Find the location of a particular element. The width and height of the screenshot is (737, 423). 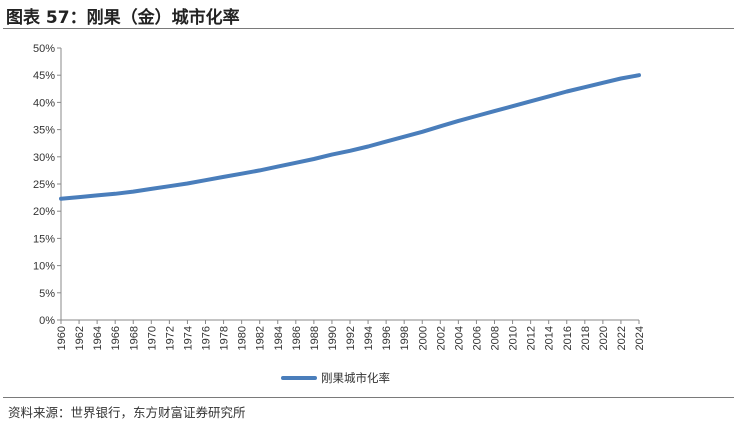

x-tick-label: 1992 is located at coordinates (351, 338).